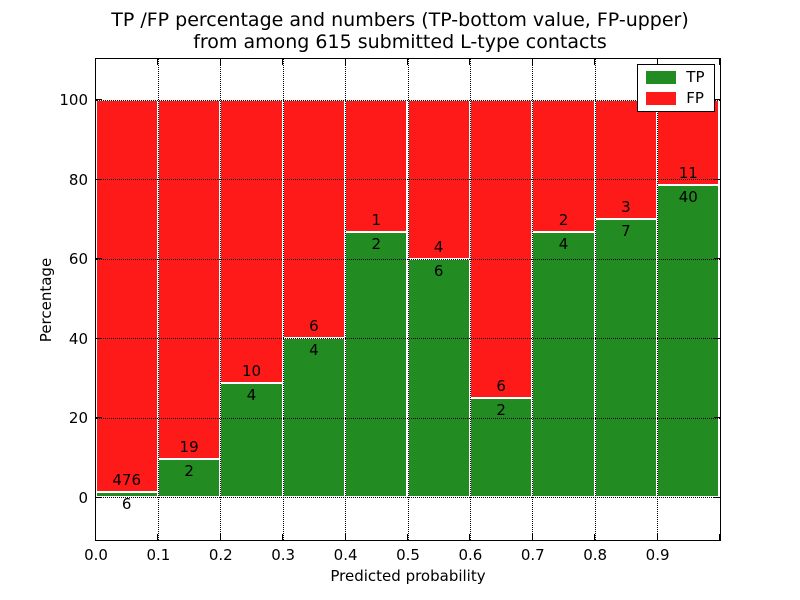 This screenshot has width=800, height=600. What do you see at coordinates (688, 197) in the screenshot?
I see `tp-count-label: 40` at bounding box center [688, 197].